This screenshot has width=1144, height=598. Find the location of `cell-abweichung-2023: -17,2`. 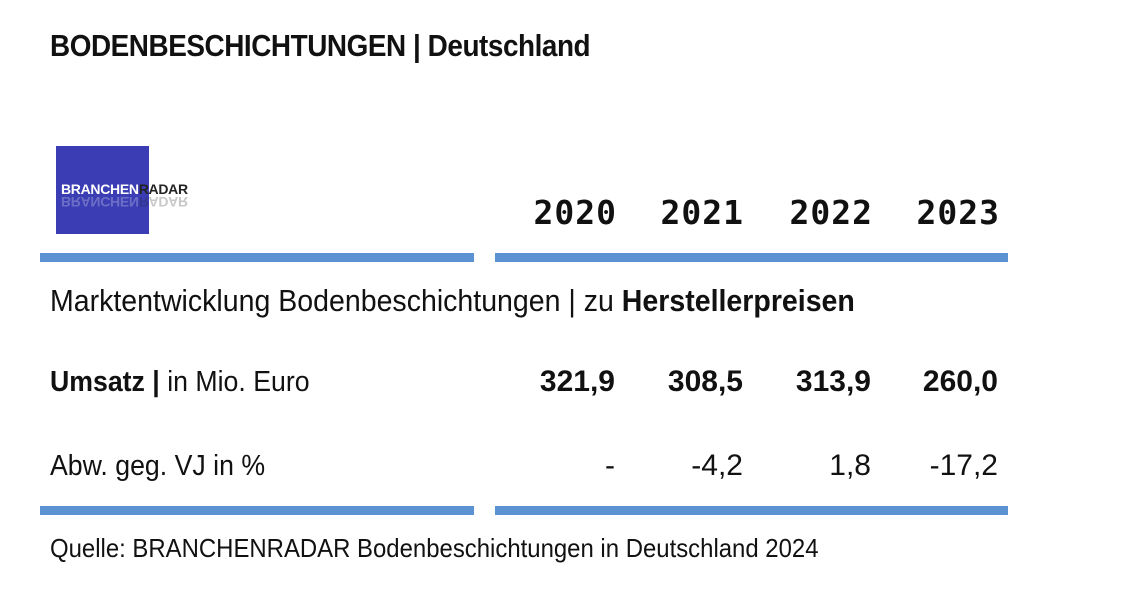

cell-abweichung-2023: -17,2 is located at coordinates (963, 465).